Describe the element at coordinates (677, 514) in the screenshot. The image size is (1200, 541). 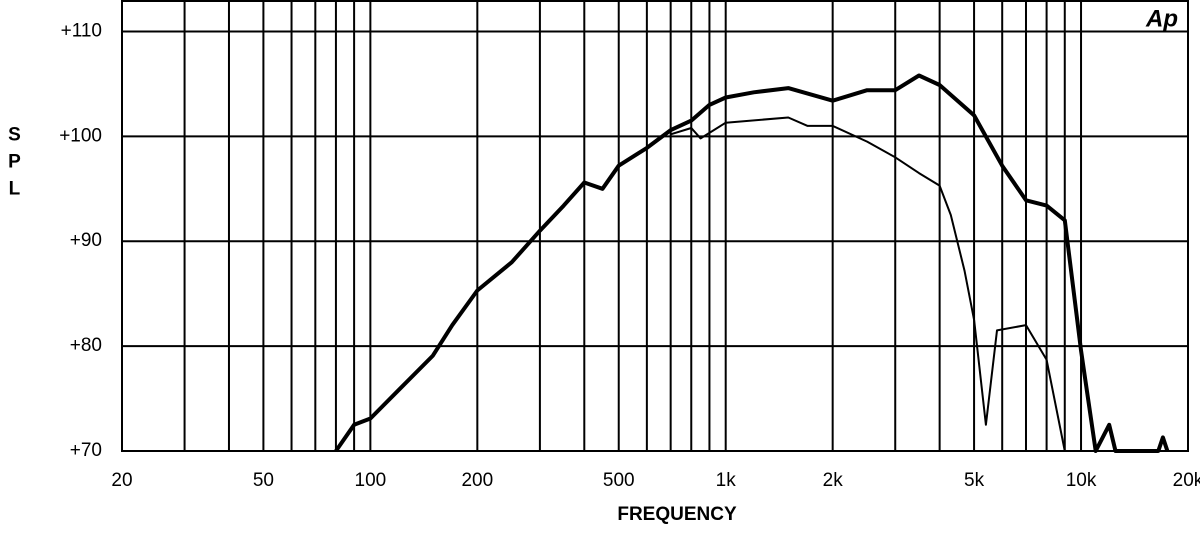
I see `x-axis-label: FREQUENCY` at that location.